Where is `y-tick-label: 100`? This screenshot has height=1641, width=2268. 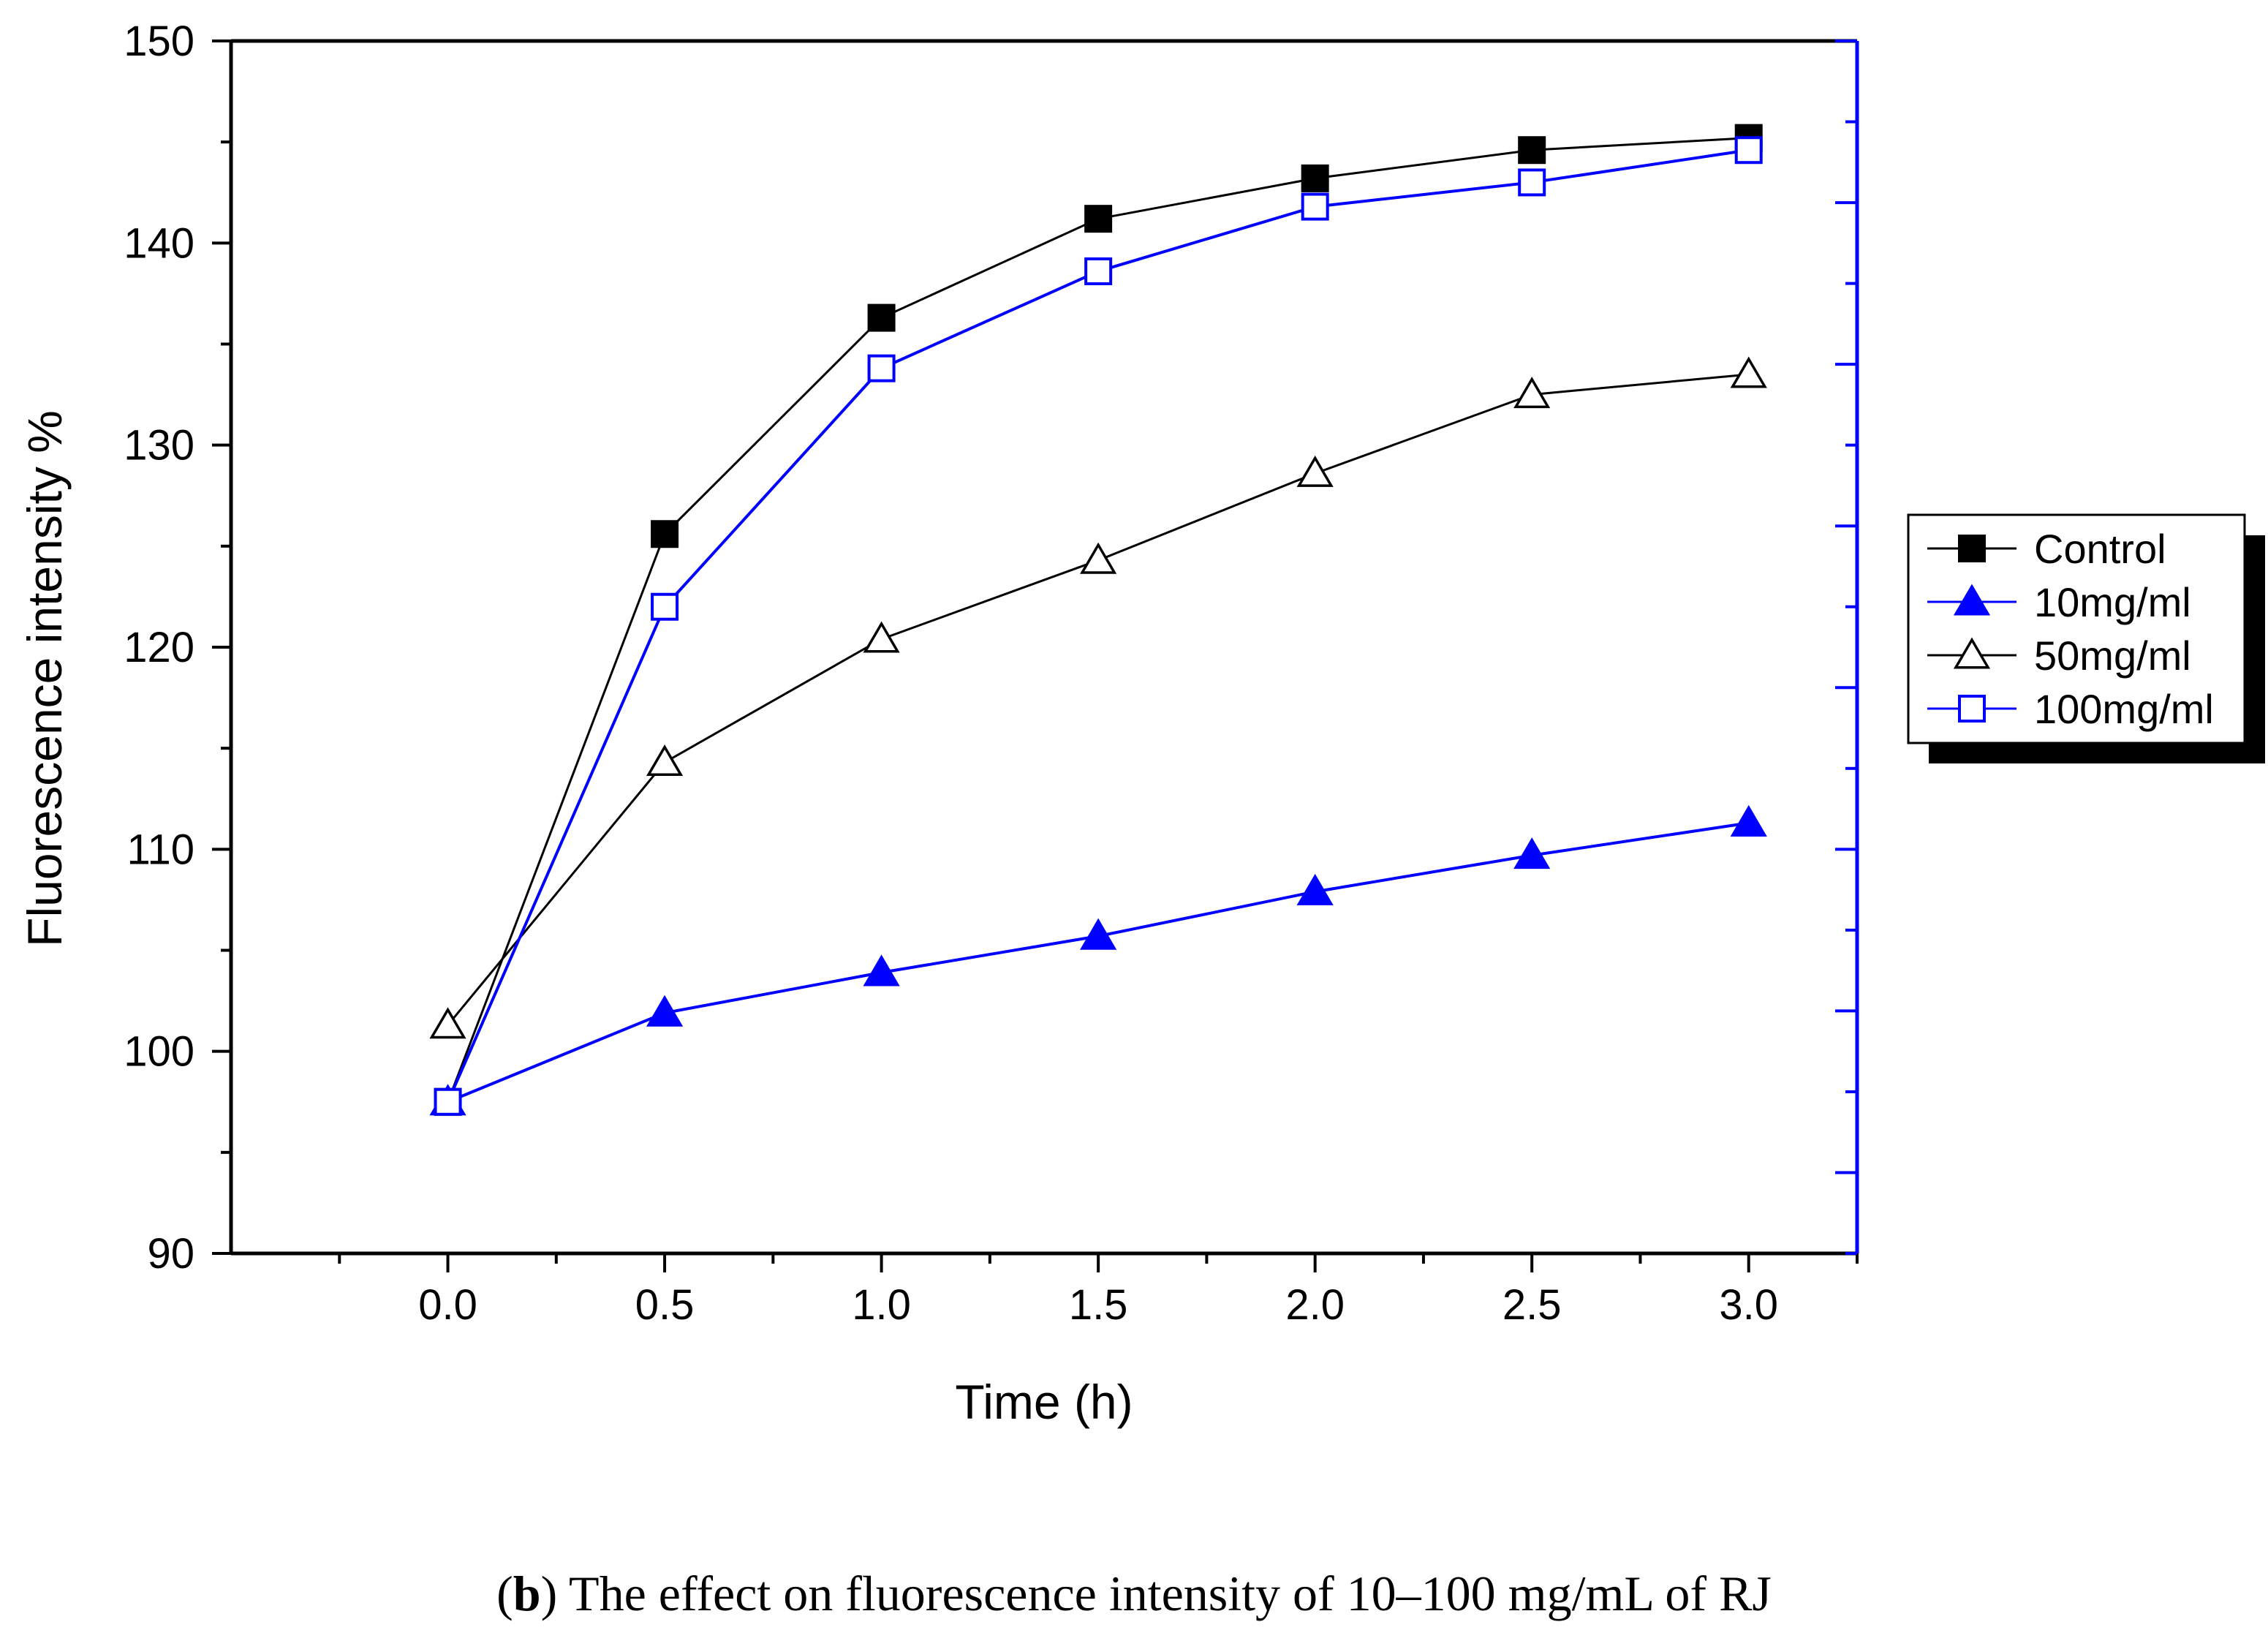
y-tick-label: 100 is located at coordinates (159, 1052).